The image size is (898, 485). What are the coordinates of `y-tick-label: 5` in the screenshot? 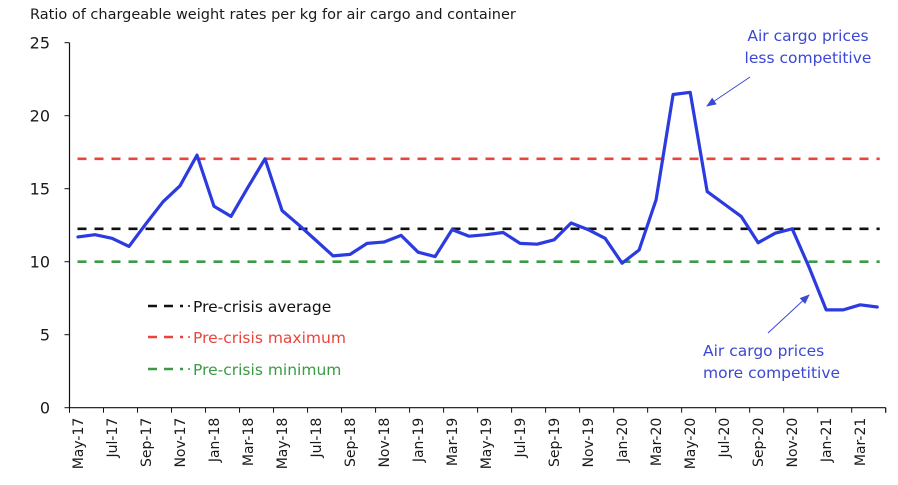 It's located at (45, 335).